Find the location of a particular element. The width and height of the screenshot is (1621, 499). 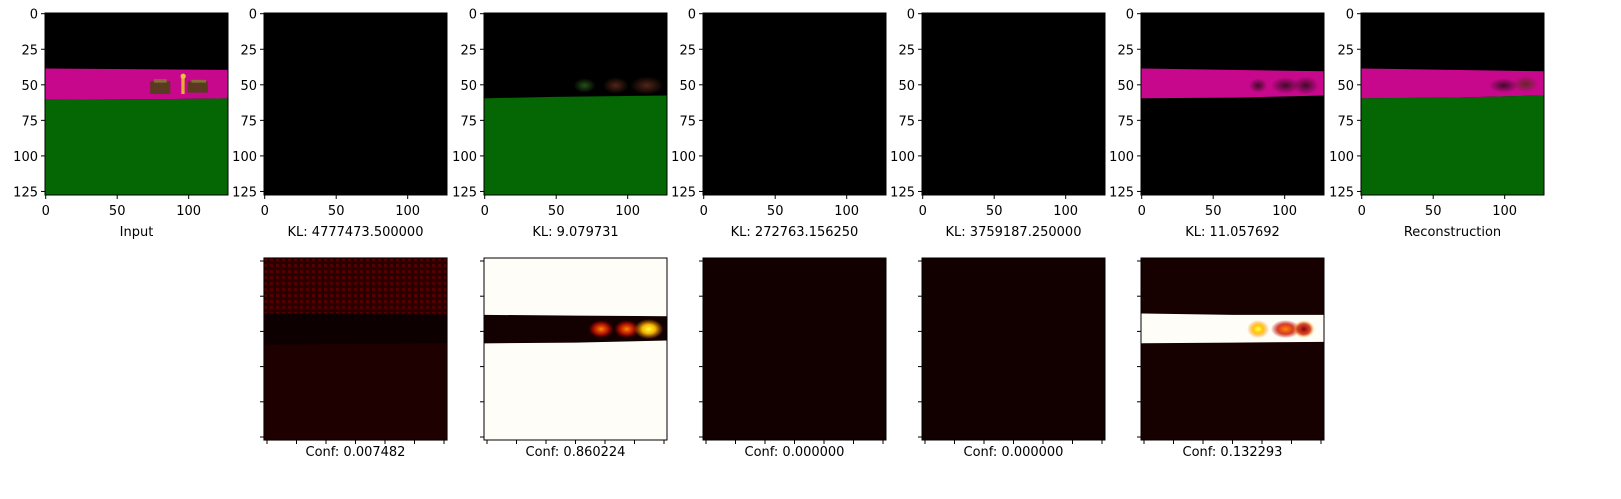

panel-slot2: 0 25 50 75 100 125 0 50 100 KL: 9.079731 is located at coordinates (560, 124).